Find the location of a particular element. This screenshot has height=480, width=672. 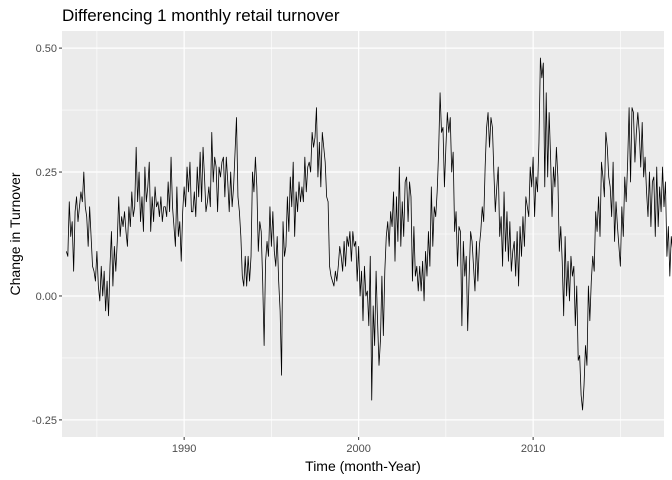

y-axis-title: Change in Turnover is located at coordinates (15, 233).